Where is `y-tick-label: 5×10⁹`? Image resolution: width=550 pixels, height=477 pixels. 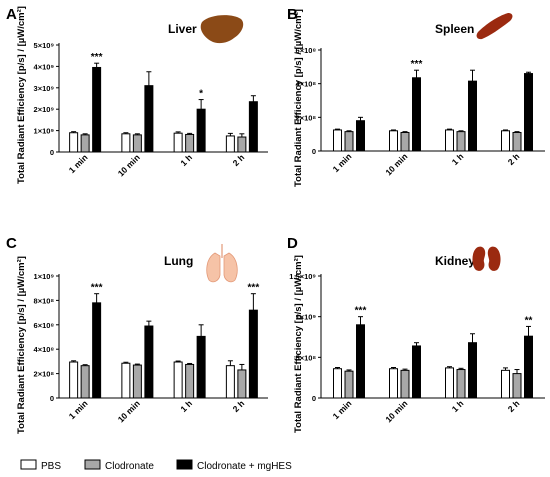 y-tick-label: 5×10⁹ is located at coordinates (44, 45).